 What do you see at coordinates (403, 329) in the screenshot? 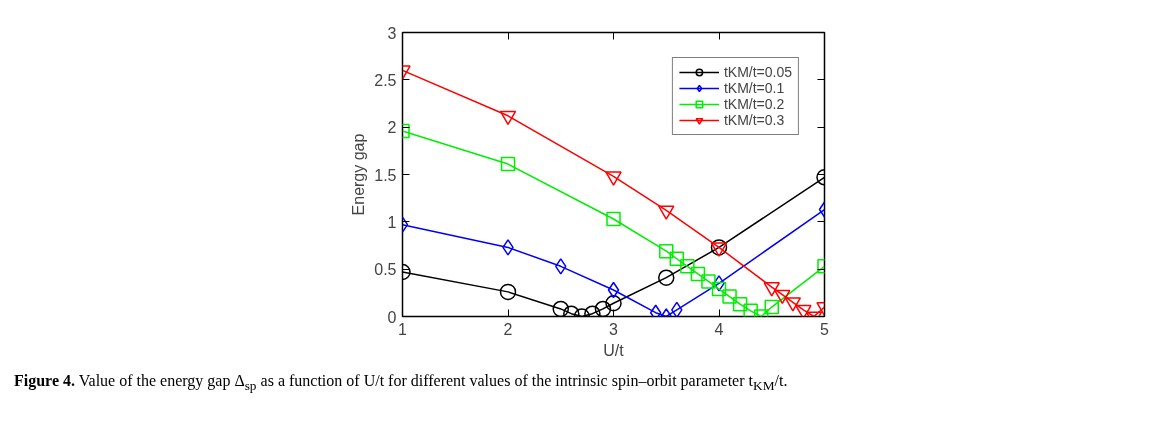
I see `x-tick-label: 1` at bounding box center [403, 329].